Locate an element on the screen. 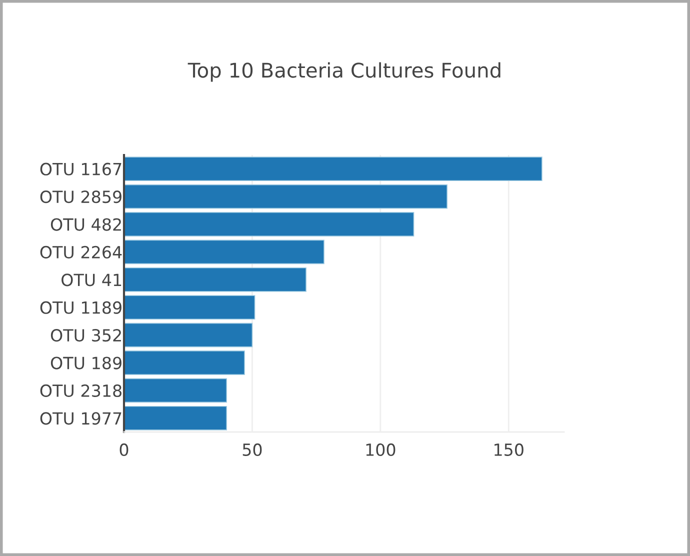  x-tick-label: 100 is located at coordinates (381, 449).